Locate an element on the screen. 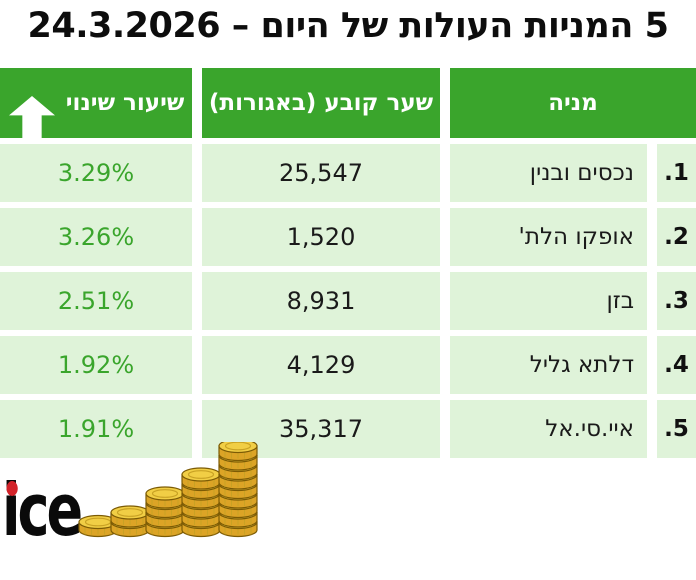 The height and width of the screenshot is (580, 696). change-cell: 3.29% is located at coordinates (96, 173).